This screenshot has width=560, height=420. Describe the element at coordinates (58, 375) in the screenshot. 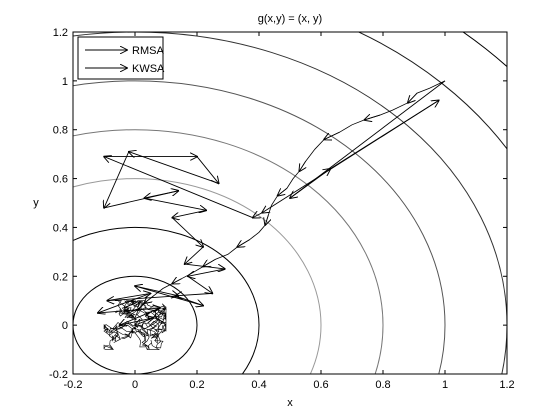

I see `y-tick-label: -0.2` at that location.